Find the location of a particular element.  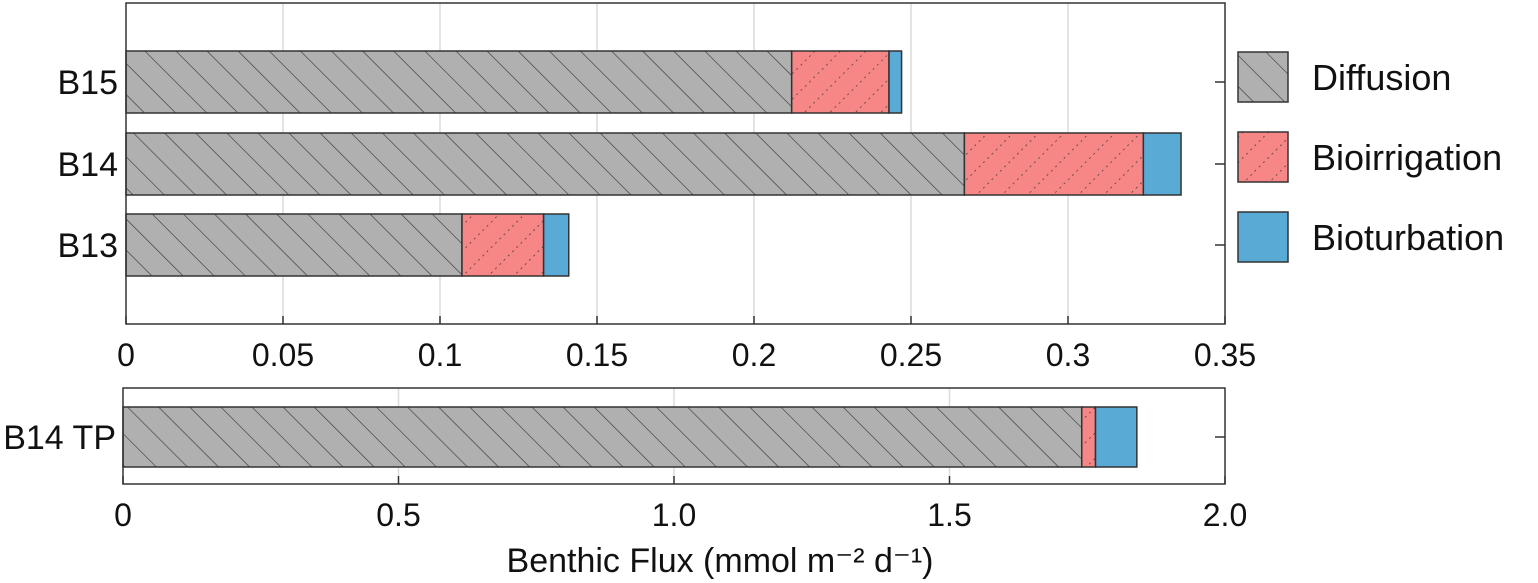

bar-b15-bioturbation is located at coordinates (895, 82).